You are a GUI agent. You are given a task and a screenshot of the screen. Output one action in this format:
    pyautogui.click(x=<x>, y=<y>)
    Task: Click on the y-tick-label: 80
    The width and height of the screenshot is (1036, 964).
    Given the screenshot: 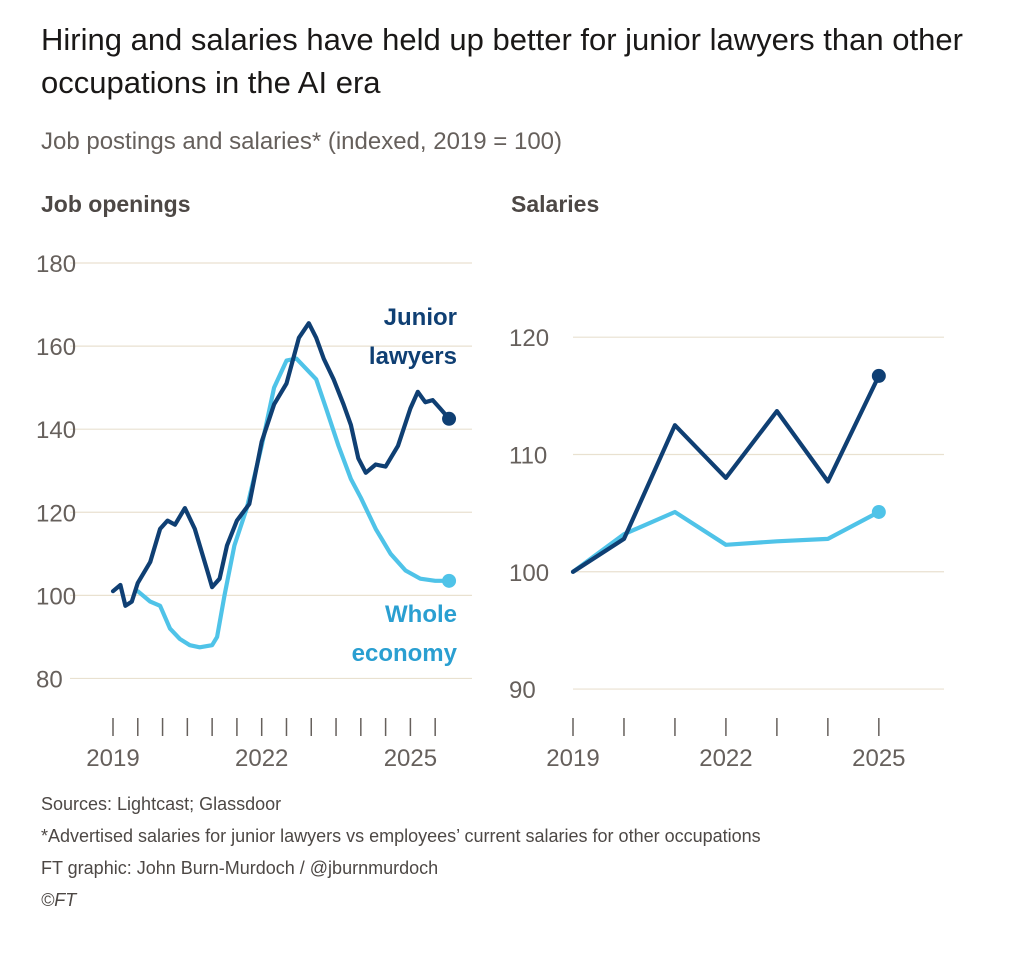 What is the action you would take?
    pyautogui.click(x=49, y=679)
    